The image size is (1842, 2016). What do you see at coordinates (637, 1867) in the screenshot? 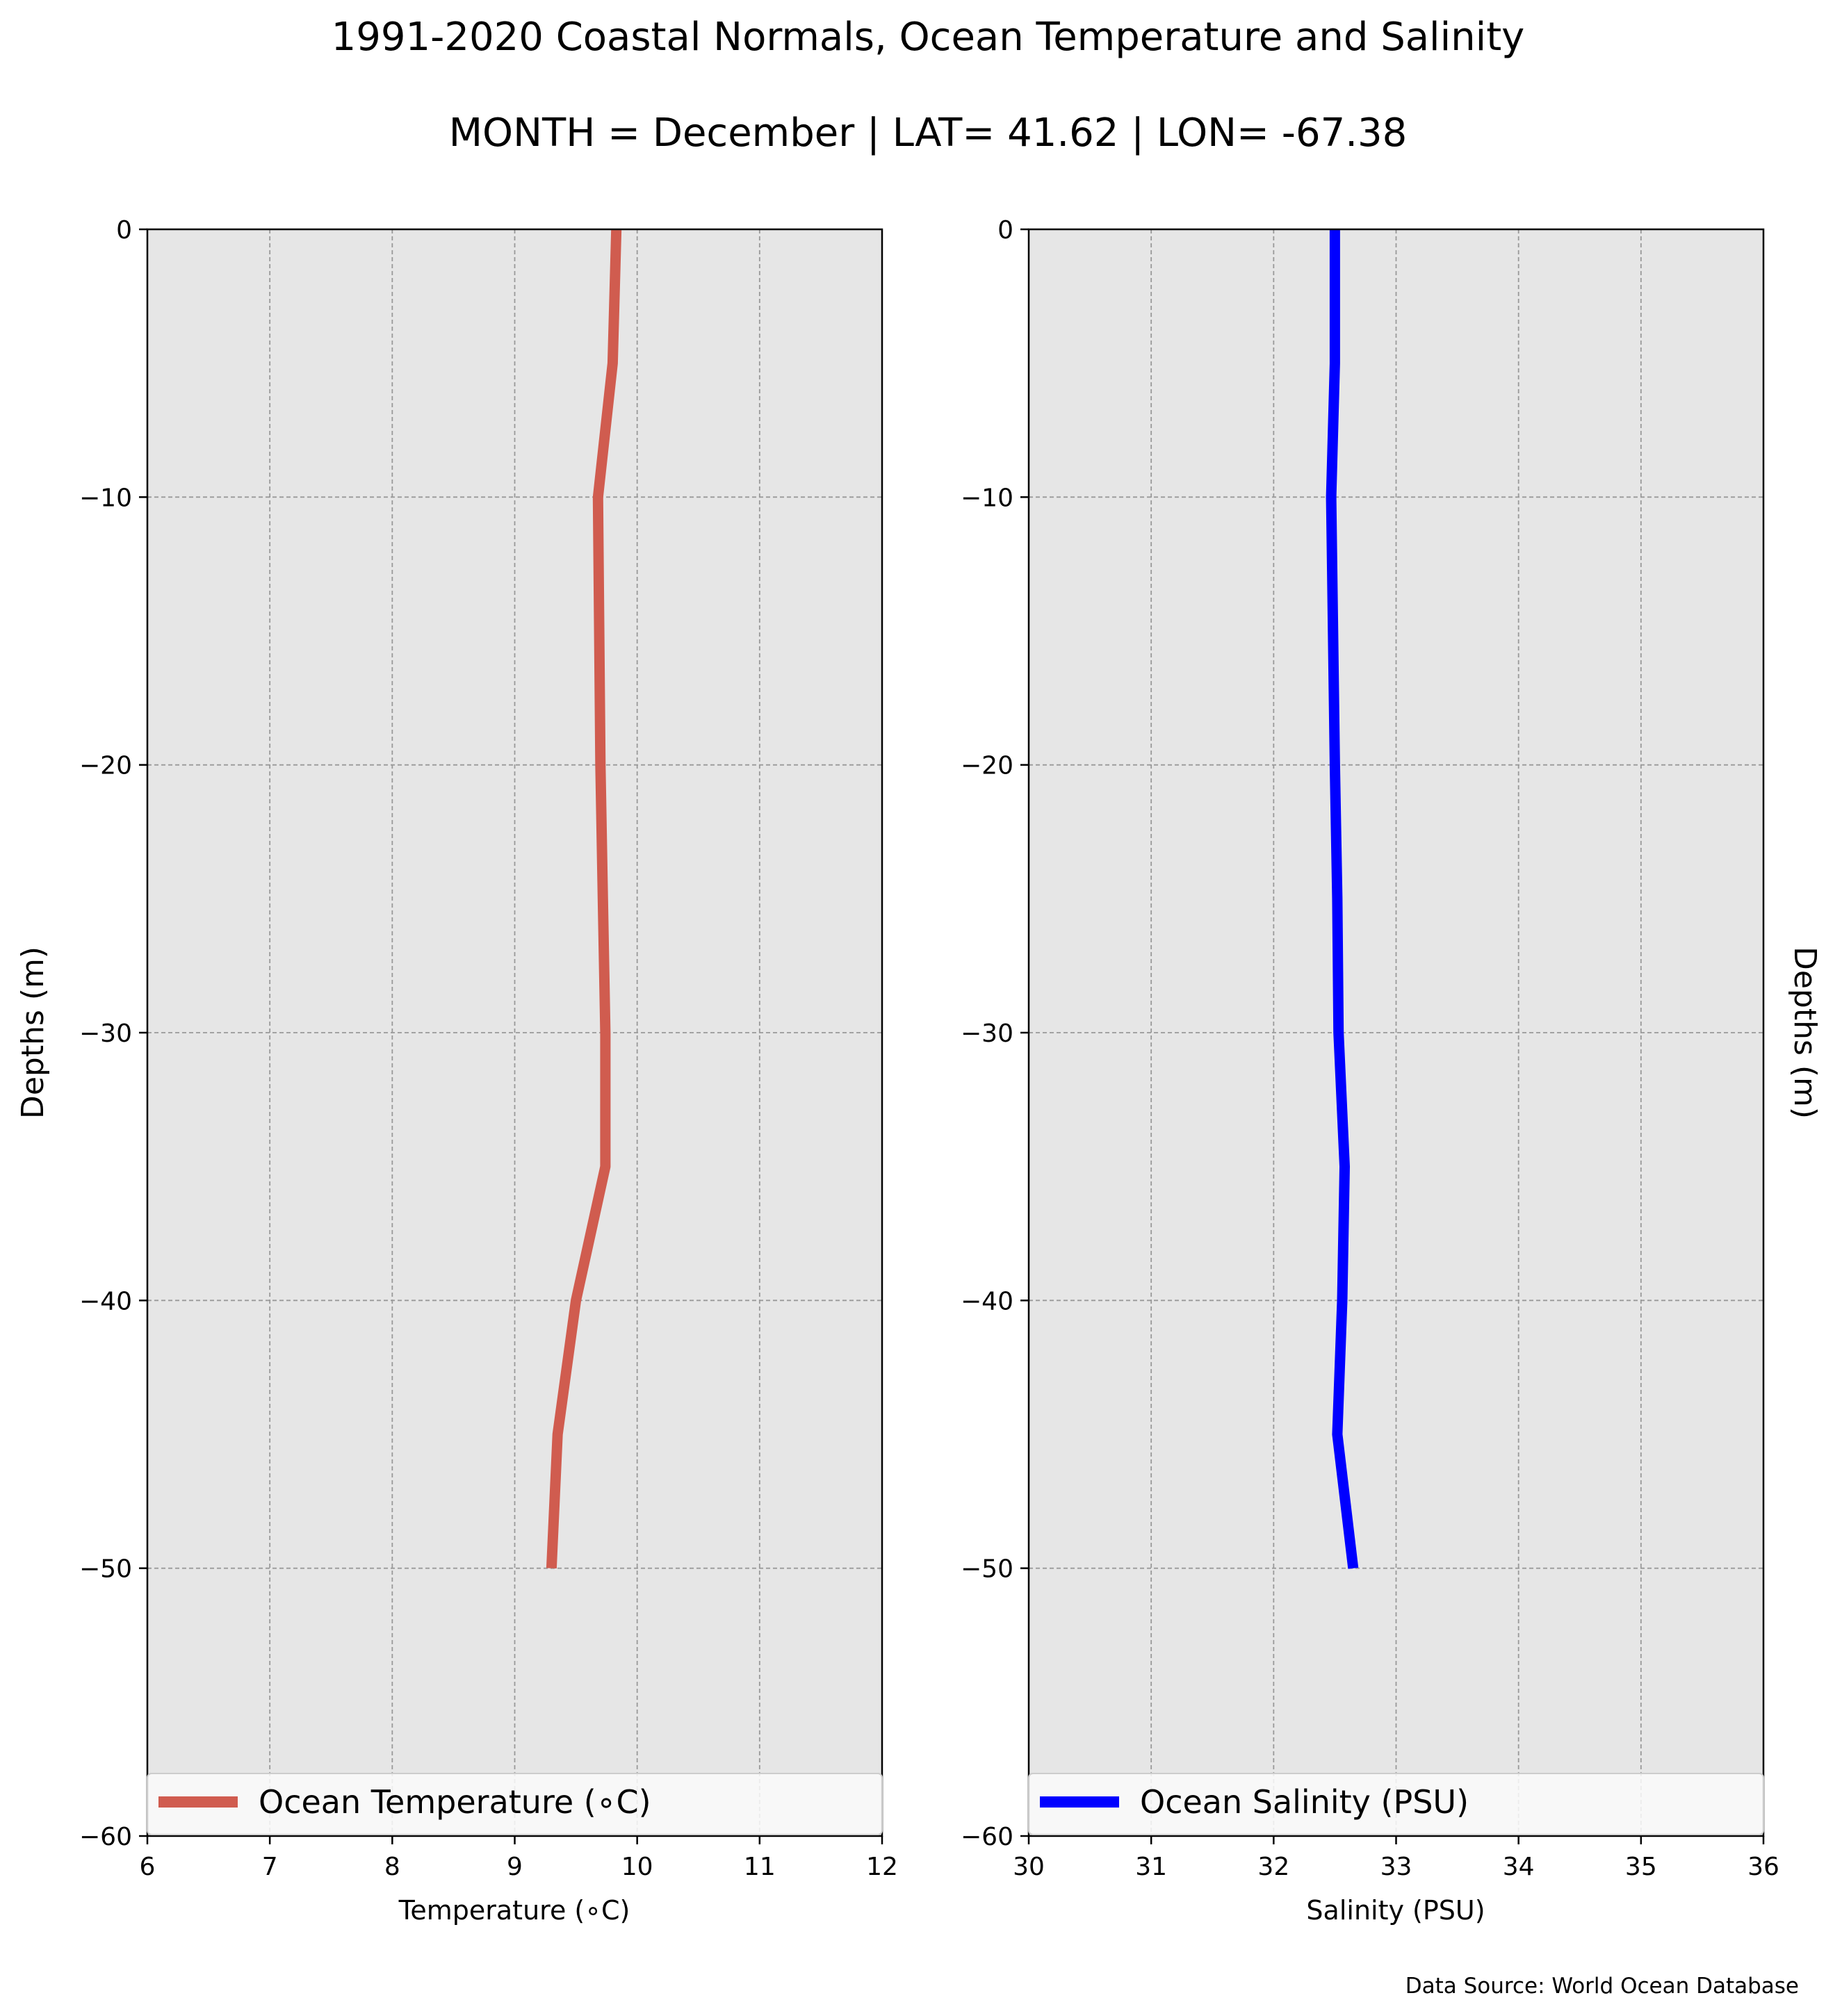
I see `temperature-x-tick-label: 10` at bounding box center [637, 1867].